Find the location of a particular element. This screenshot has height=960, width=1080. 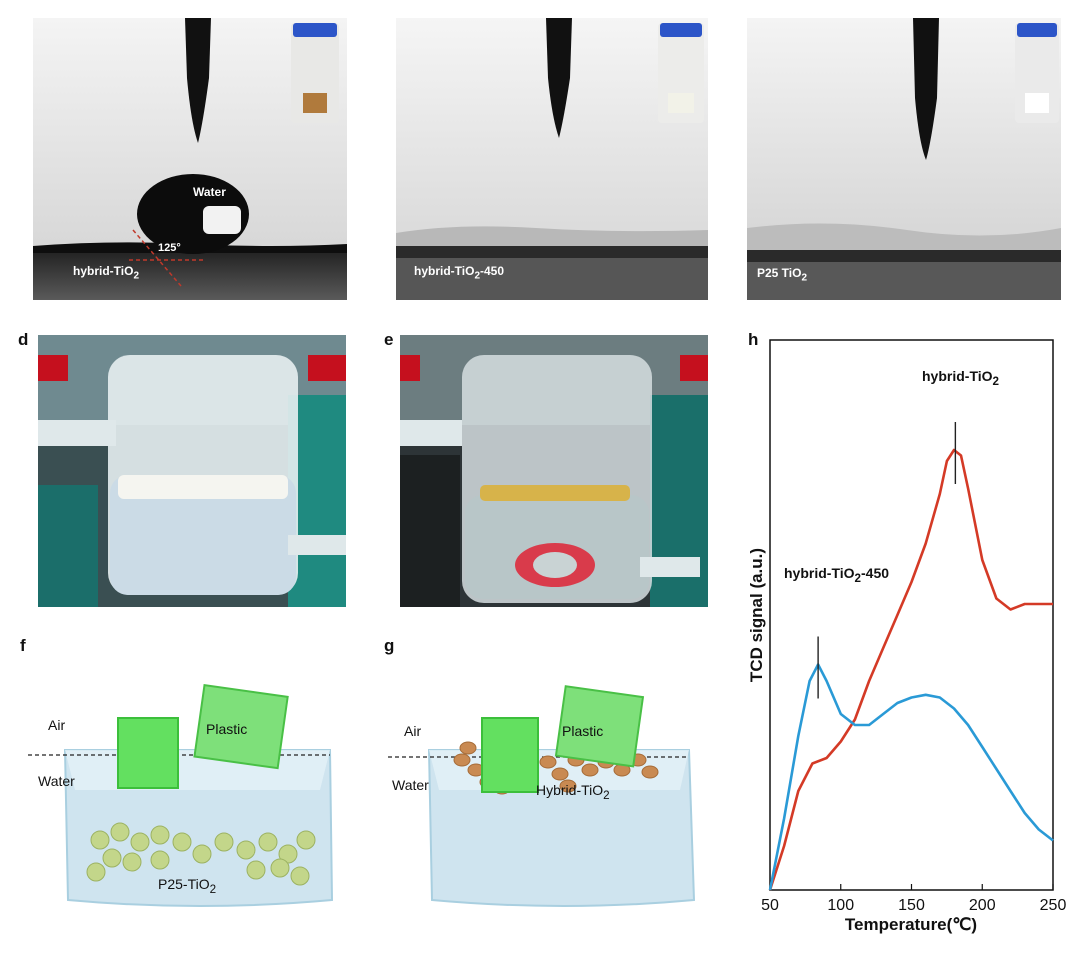

air-label-g: Air is located at coordinates (412, 731).